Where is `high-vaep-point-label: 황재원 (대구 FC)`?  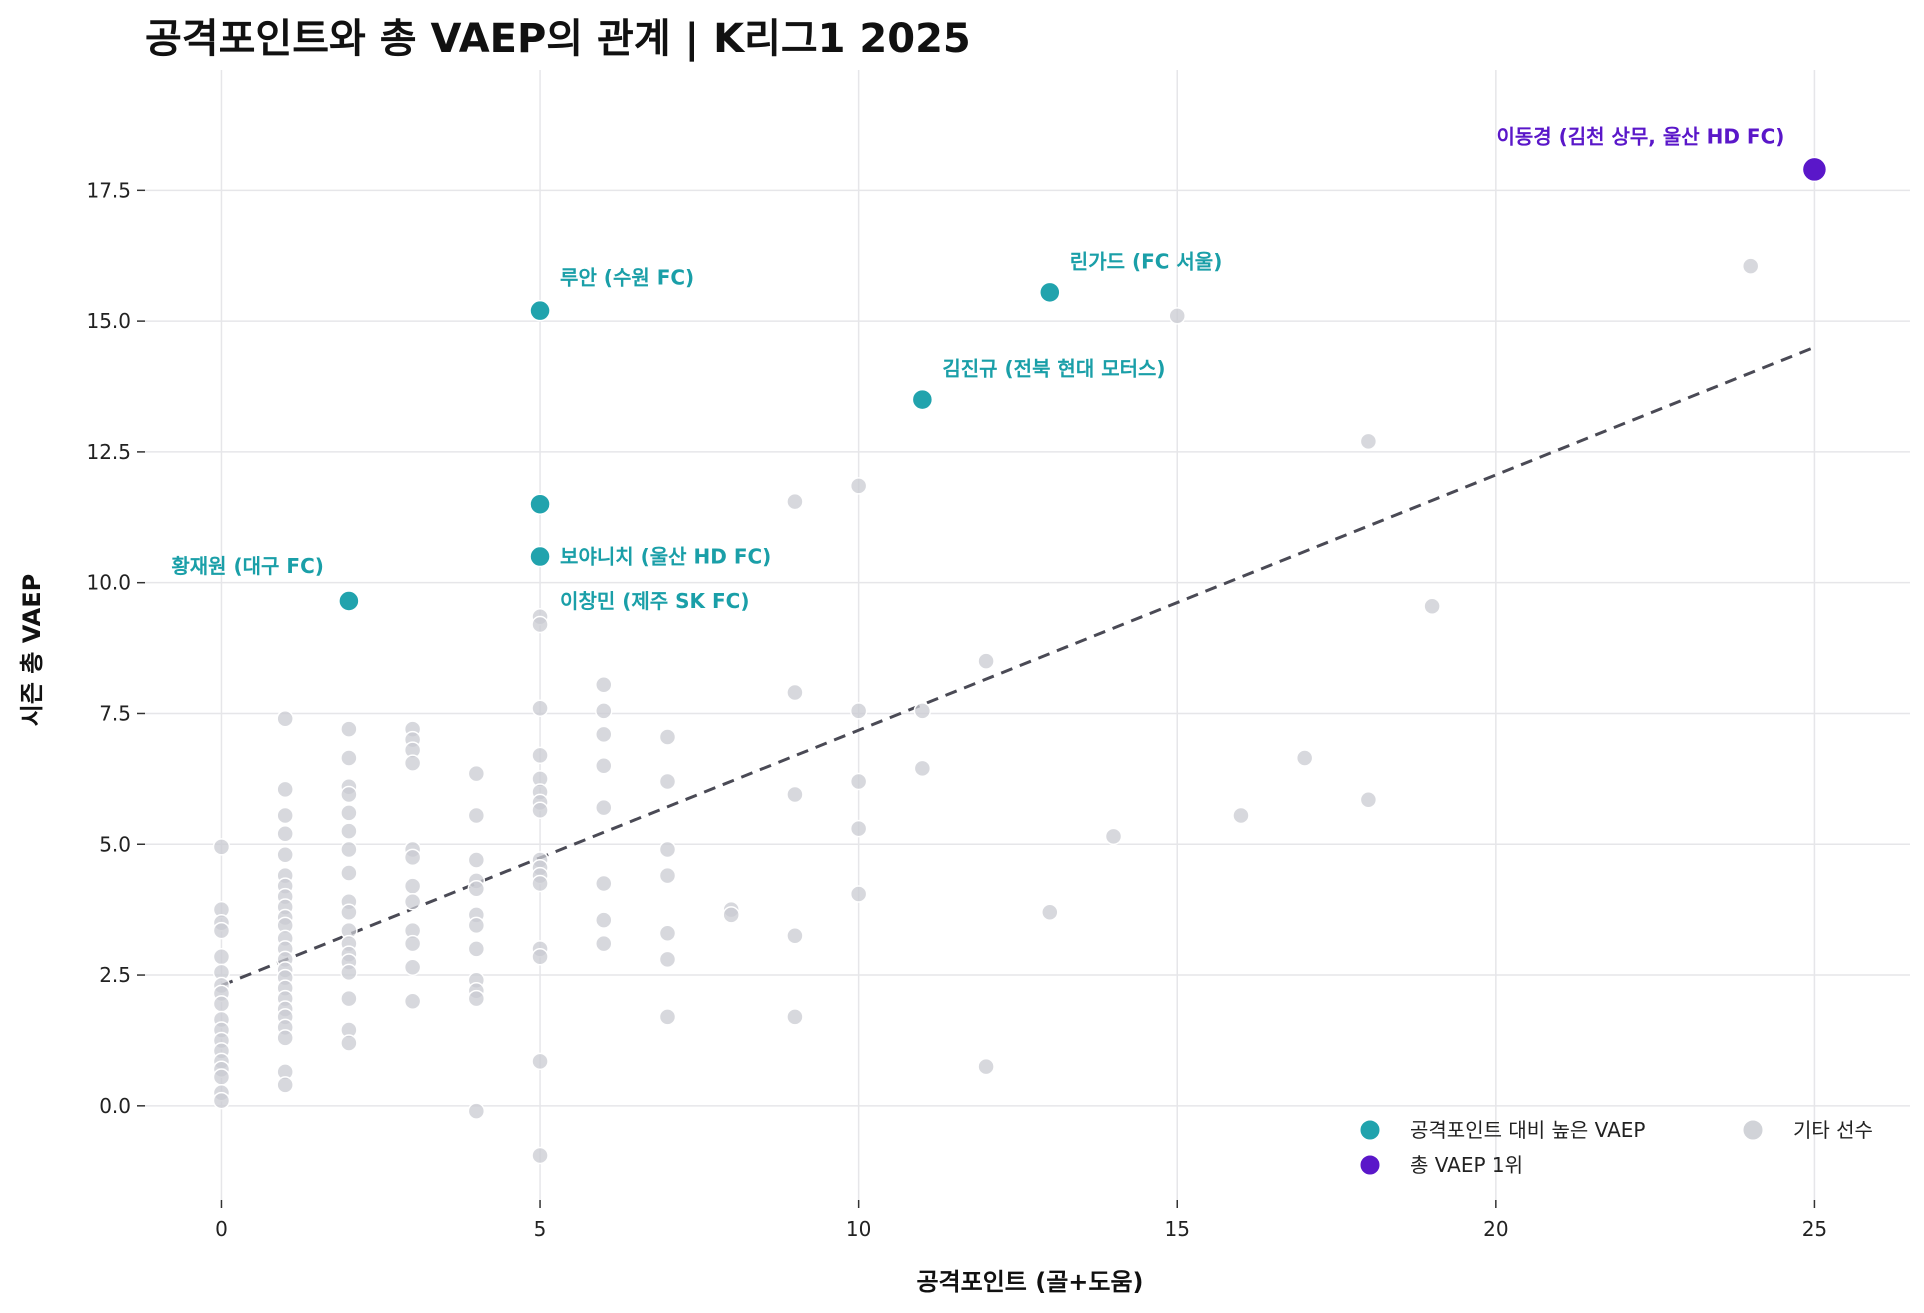
high-vaep-point-label: 황재원 (대구 FC) is located at coordinates (247, 566).